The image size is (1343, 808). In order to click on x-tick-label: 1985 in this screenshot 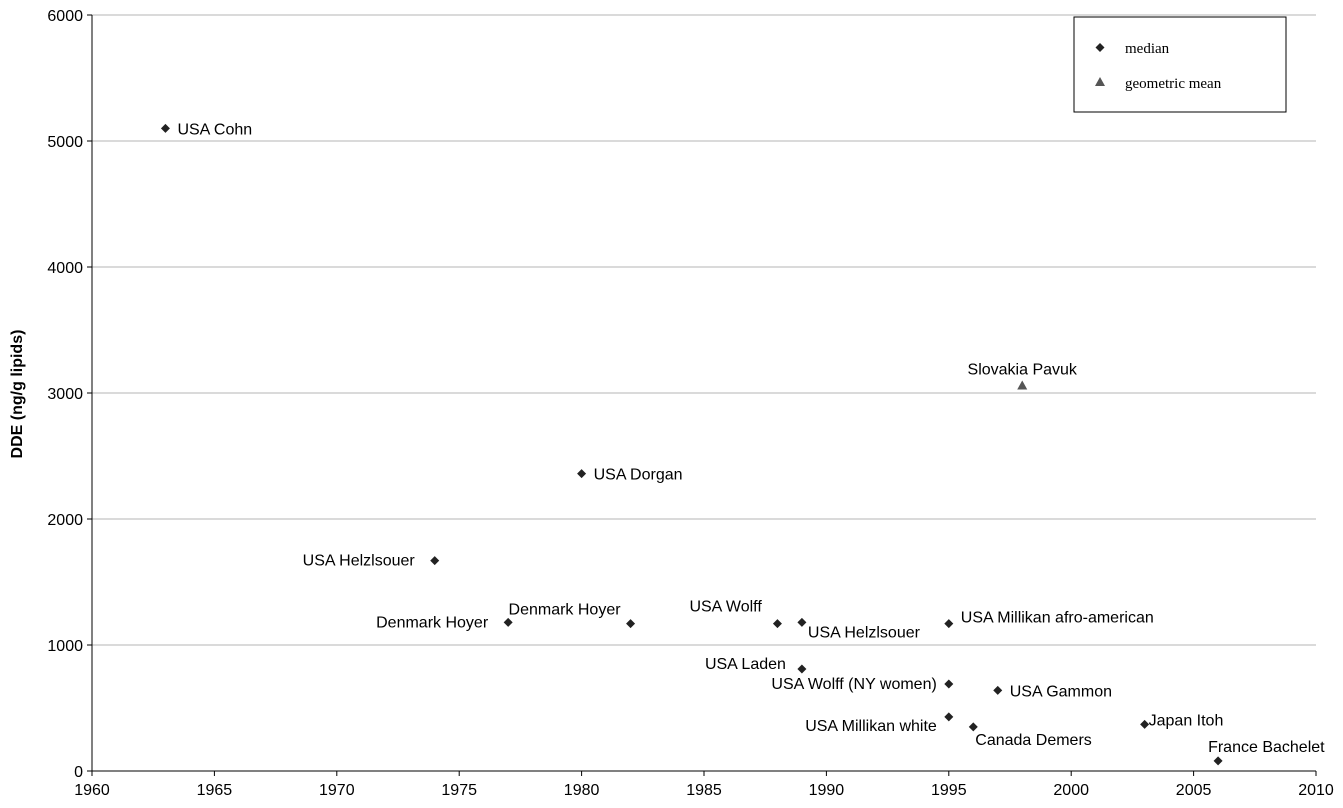, I will do `click(704, 790)`.